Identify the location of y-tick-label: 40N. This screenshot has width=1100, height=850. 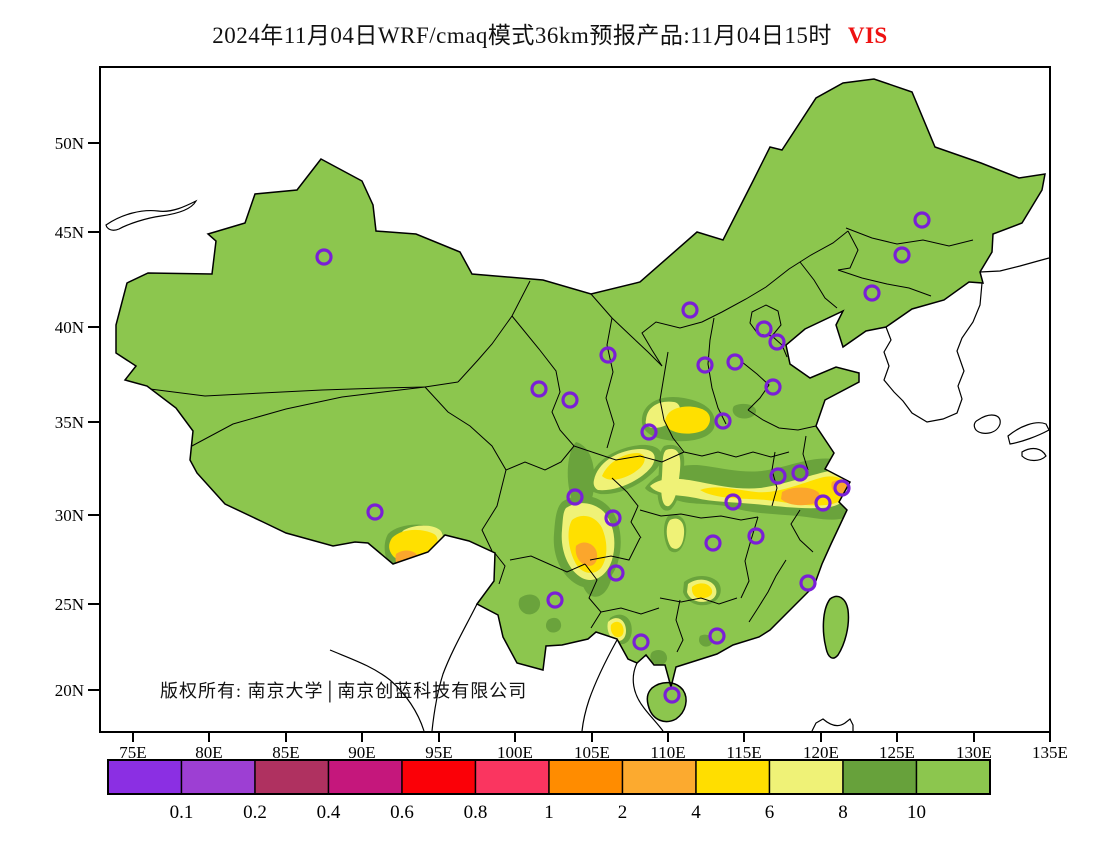
(69, 327).